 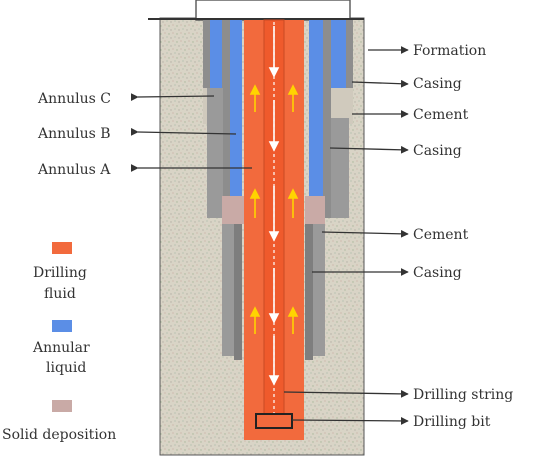 I want to click on annulus-b-liquid-right, so click(x=316, y=108).